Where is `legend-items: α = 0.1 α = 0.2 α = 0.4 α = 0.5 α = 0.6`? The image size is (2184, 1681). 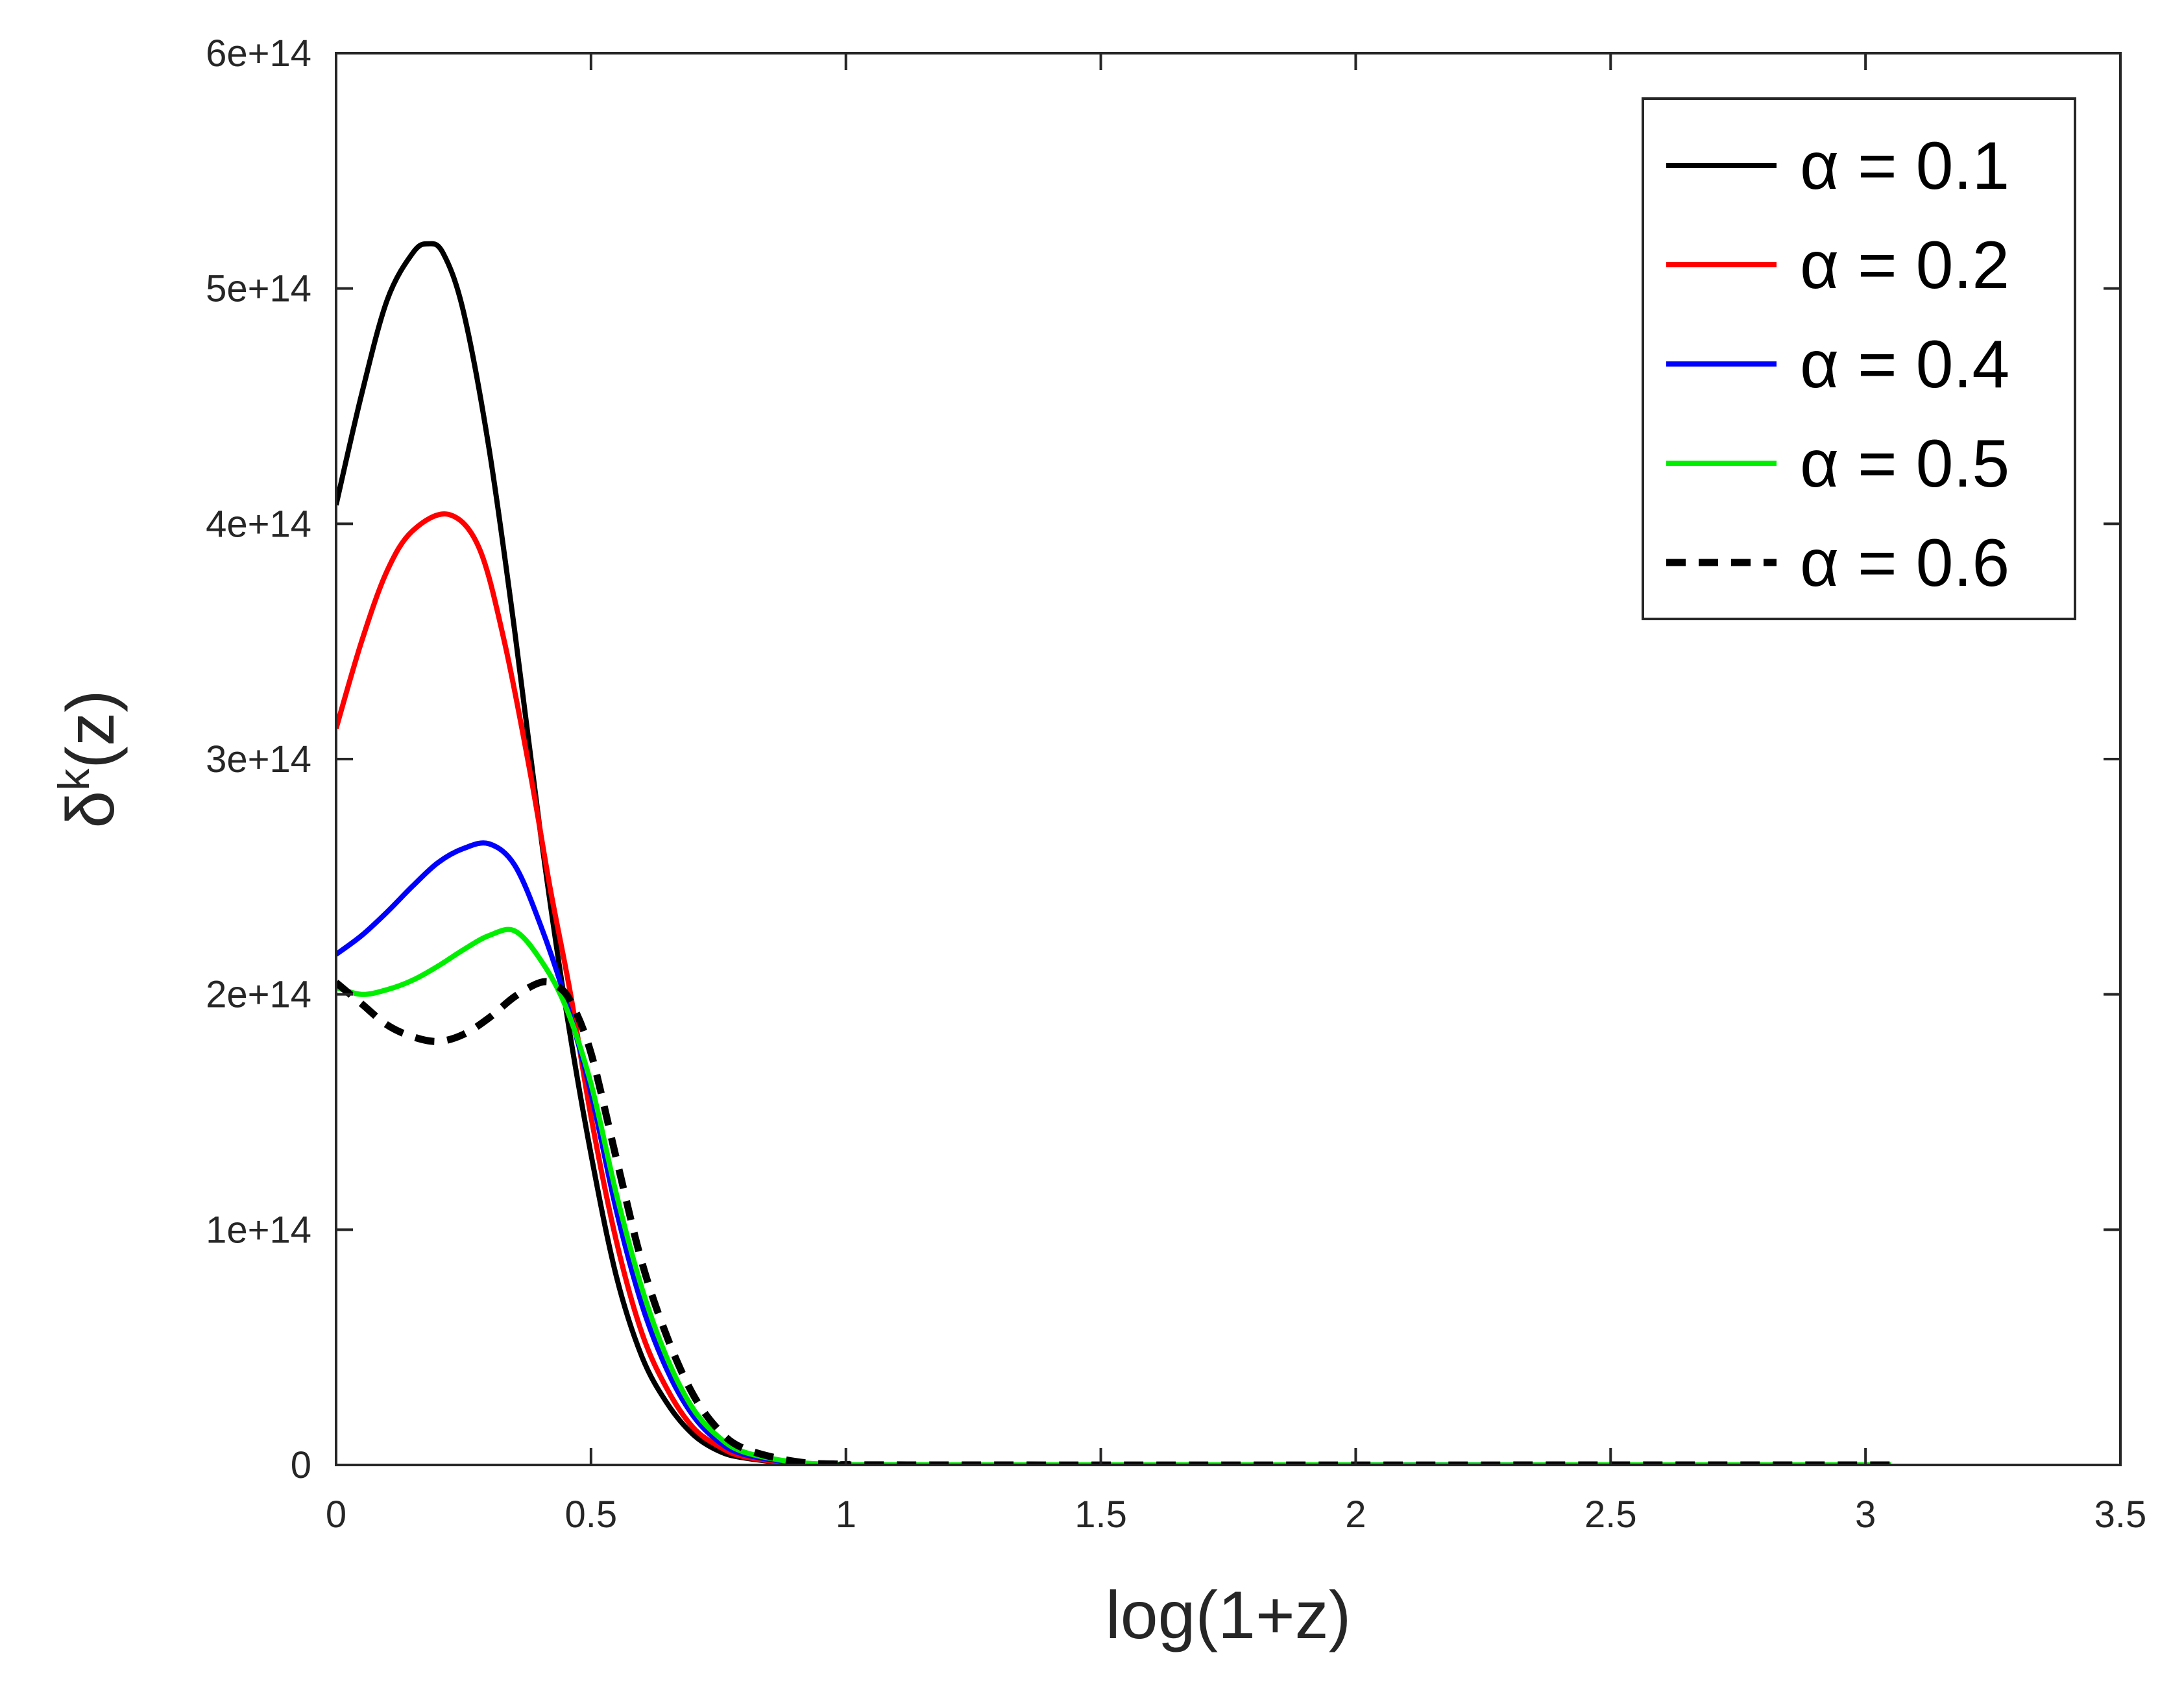 legend-items: α = 0.1 α = 0.2 α = 0.4 α = 0.5 α = 0.6 is located at coordinates (1837, 364).